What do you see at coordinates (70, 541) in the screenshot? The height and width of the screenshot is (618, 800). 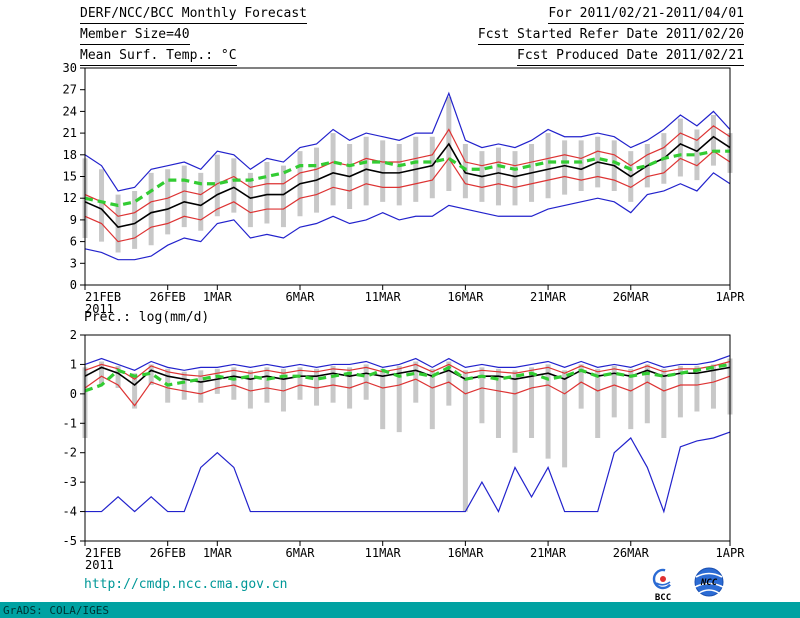 I see `y-tick-label: -5` at bounding box center [70, 541].